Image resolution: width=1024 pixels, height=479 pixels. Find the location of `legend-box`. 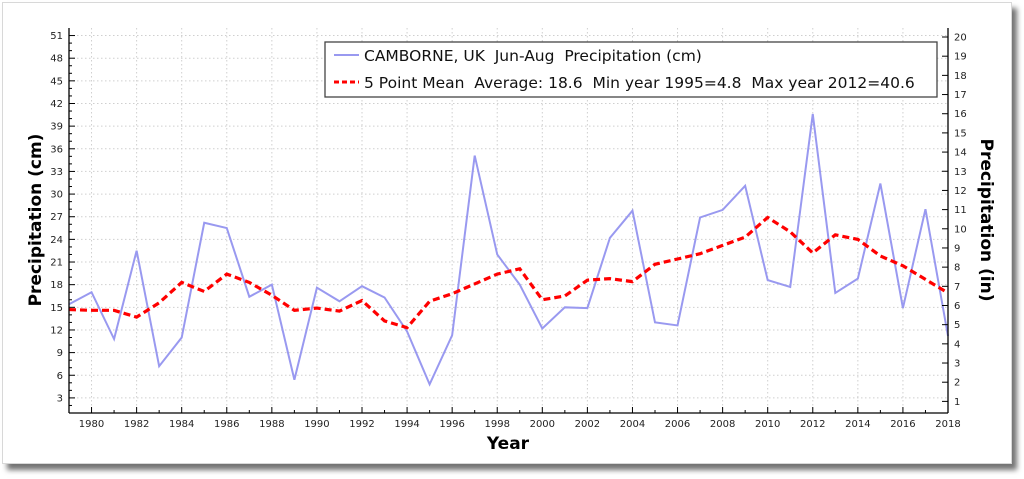

legend-box is located at coordinates (631, 69).